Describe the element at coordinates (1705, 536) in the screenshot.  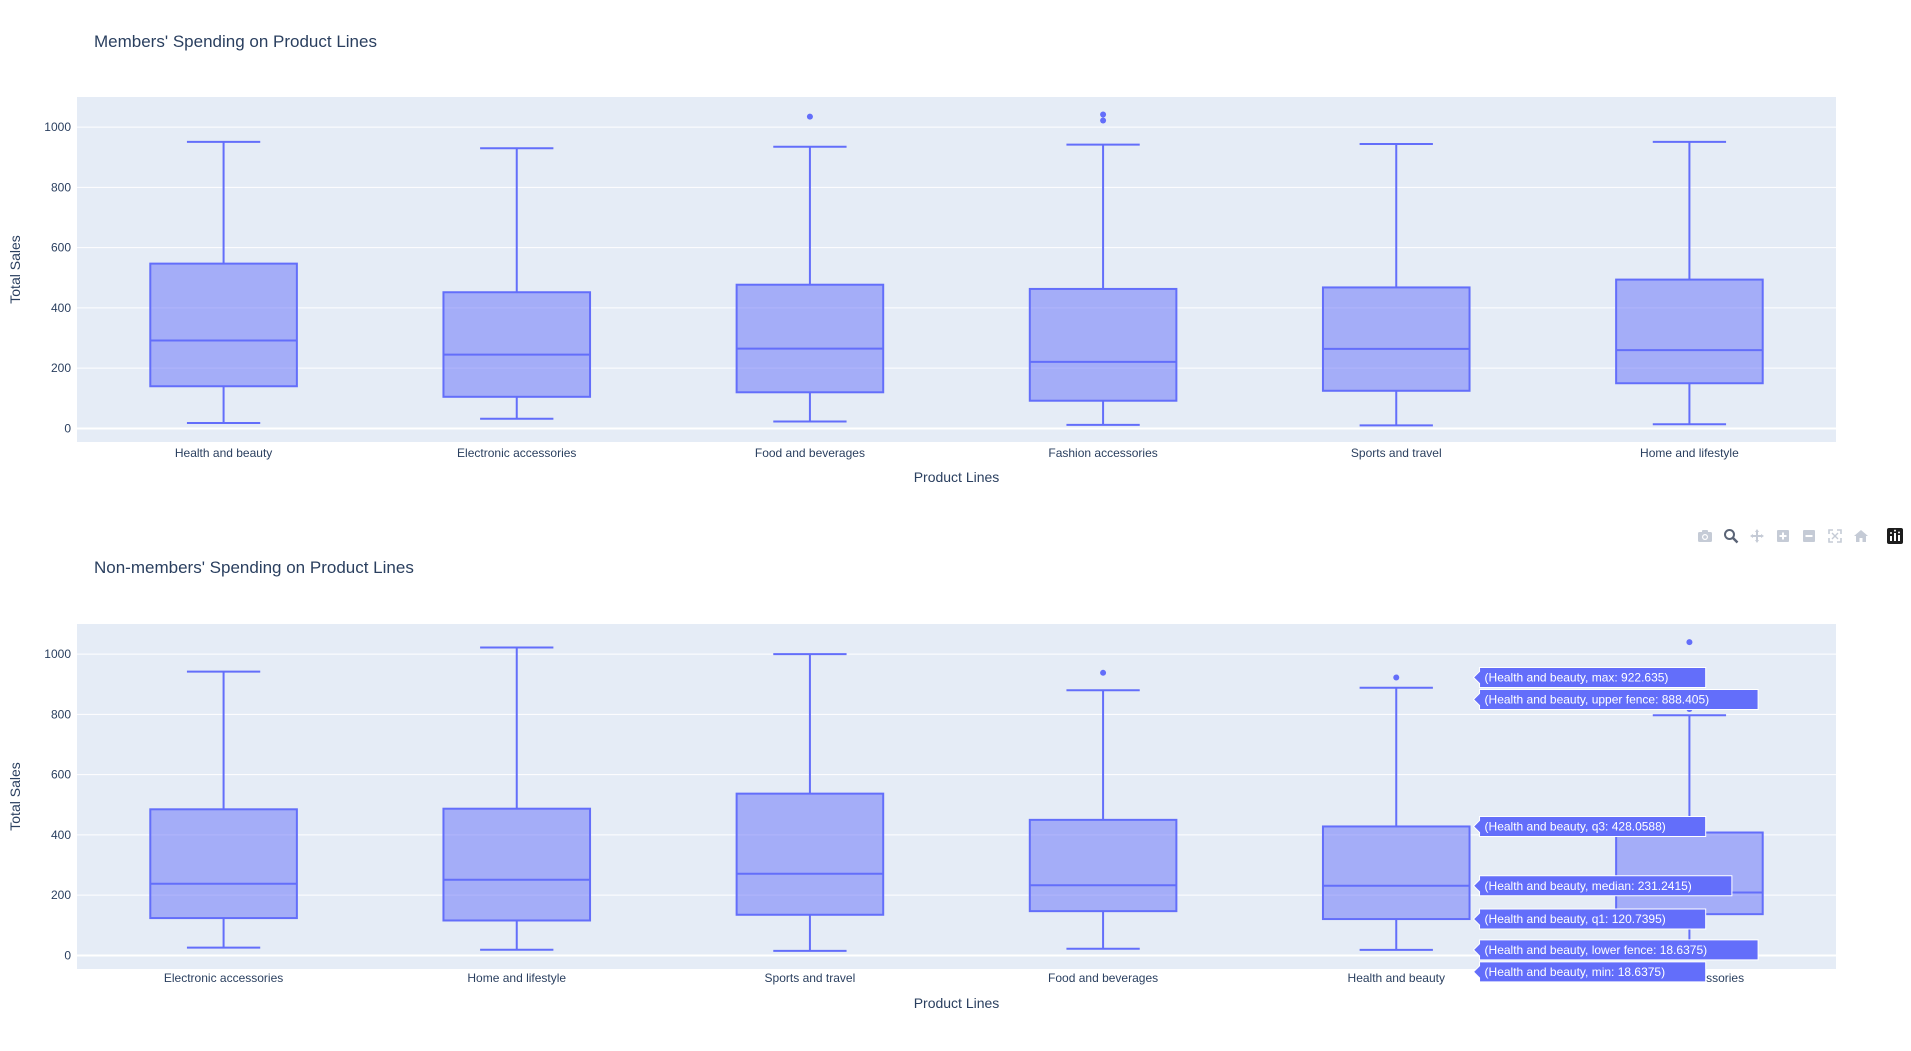
I see `camera-icon` at that location.